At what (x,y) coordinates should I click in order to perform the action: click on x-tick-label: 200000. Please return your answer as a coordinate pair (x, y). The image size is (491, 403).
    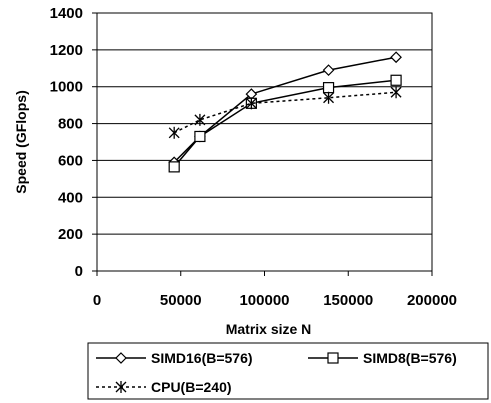
    Looking at the image, I should click on (432, 300).